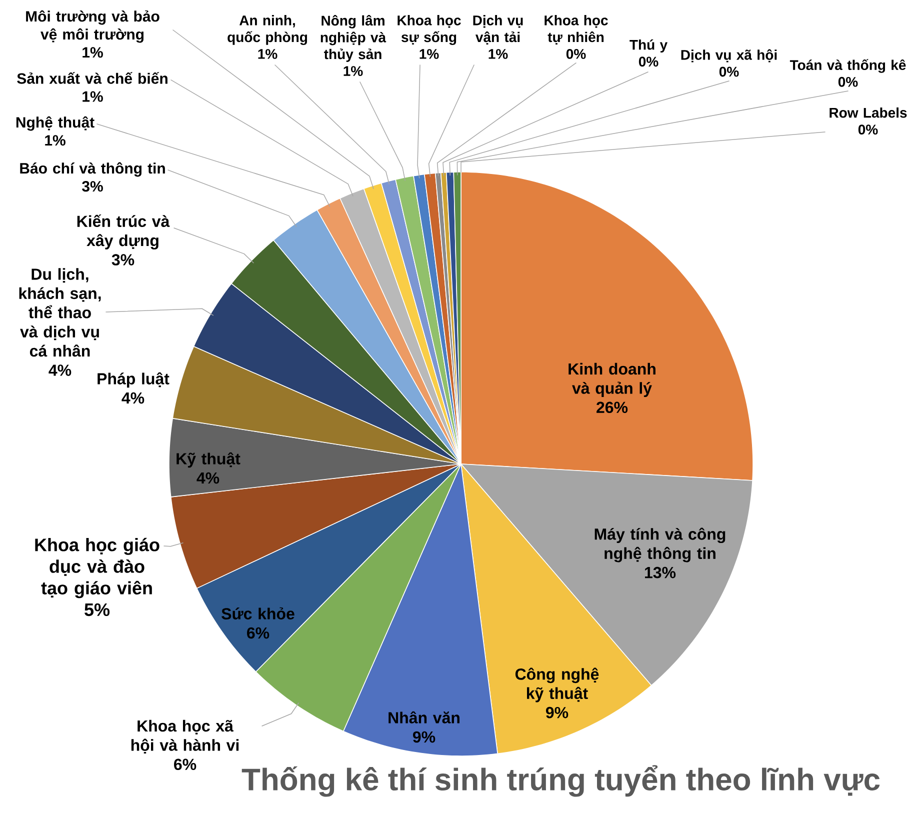  What do you see at coordinates (561, 781) in the screenshot?
I see `text: Thống kê thí sinh trúng tuyển theo lĩnh vực` at bounding box center [561, 781].